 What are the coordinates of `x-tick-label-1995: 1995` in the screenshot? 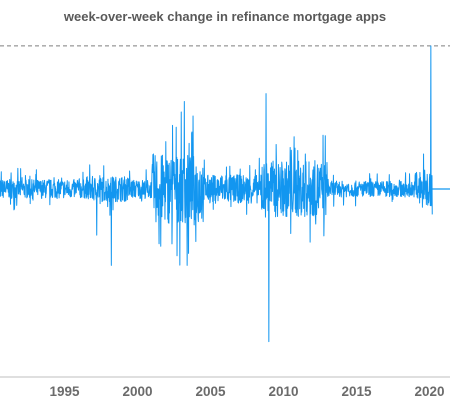 It's located at (64, 391).